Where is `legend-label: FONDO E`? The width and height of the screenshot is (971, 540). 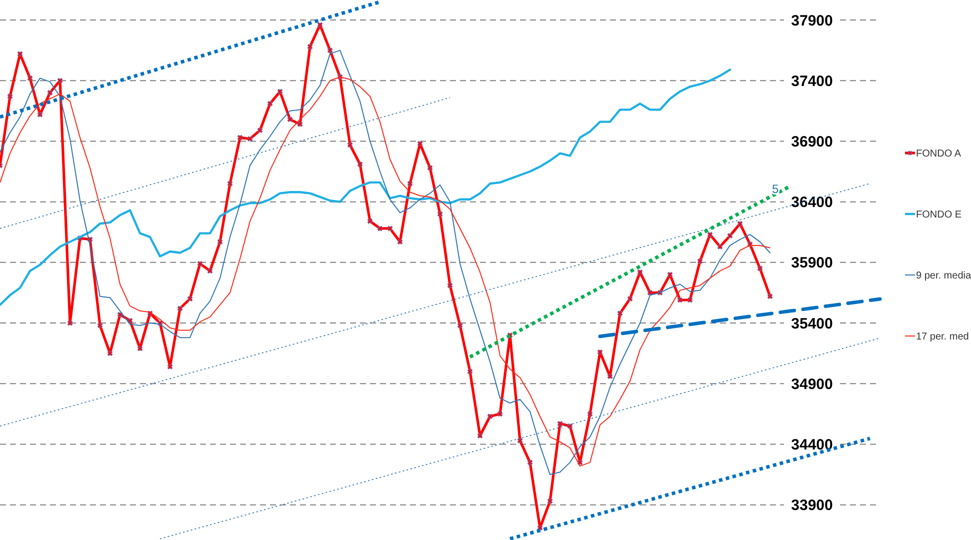 legend-label: FONDO E is located at coordinates (939, 215).